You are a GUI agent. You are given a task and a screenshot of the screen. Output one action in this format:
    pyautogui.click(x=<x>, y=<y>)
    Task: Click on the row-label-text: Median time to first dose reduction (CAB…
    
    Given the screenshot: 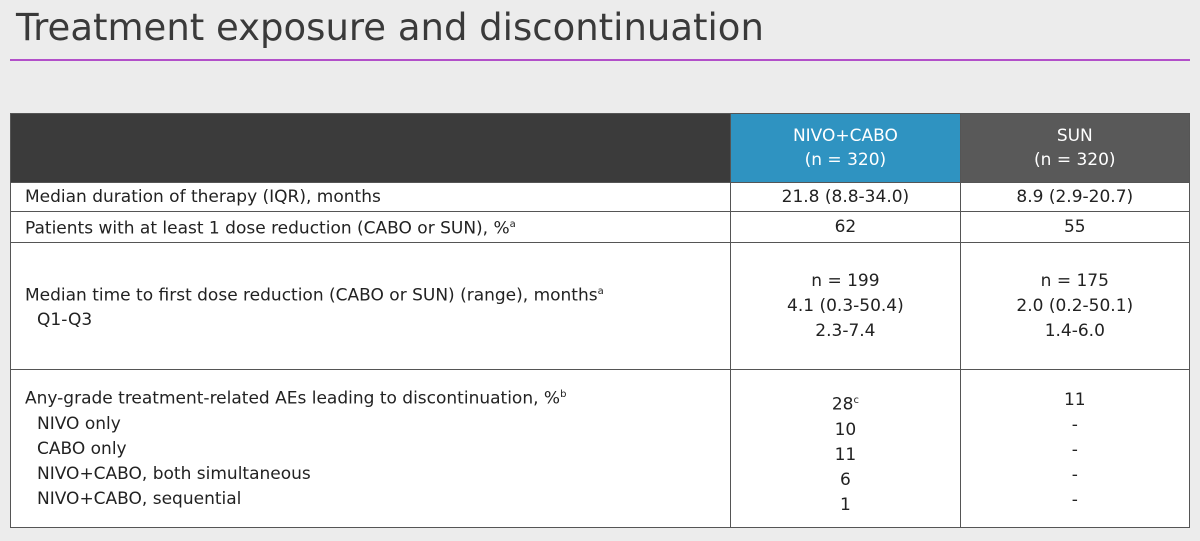 What is the action you would take?
    pyautogui.click(x=311, y=295)
    